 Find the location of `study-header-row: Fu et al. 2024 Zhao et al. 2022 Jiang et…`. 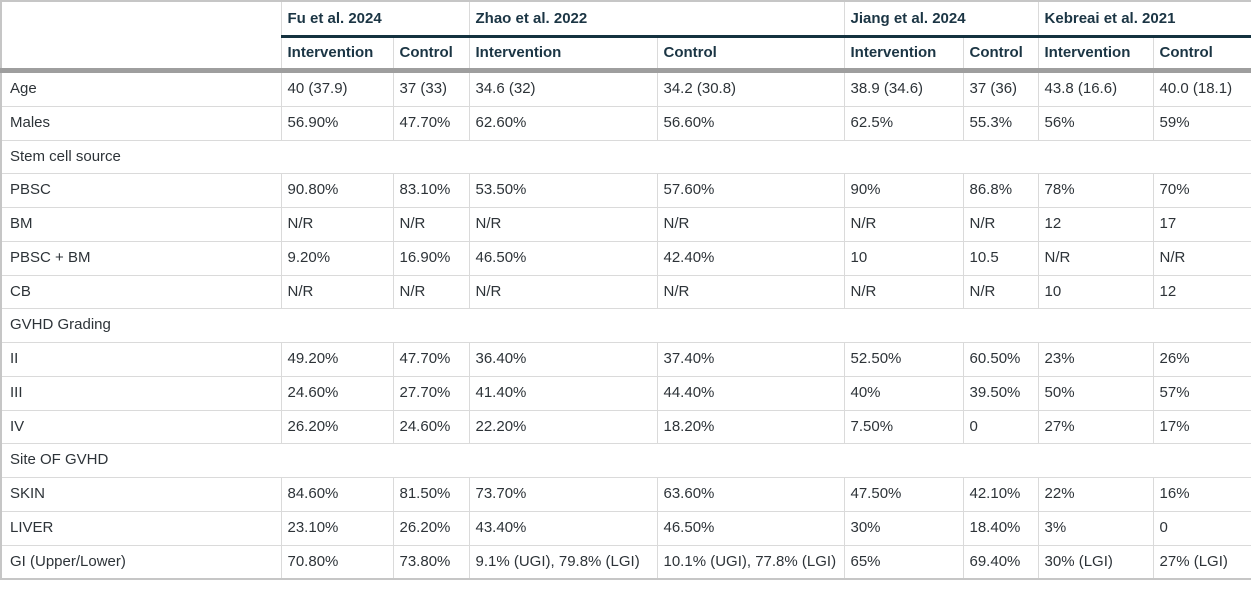

study-header-row: Fu et al. 2024 Zhao et al. 2022 Jiang et… is located at coordinates (625, 36).